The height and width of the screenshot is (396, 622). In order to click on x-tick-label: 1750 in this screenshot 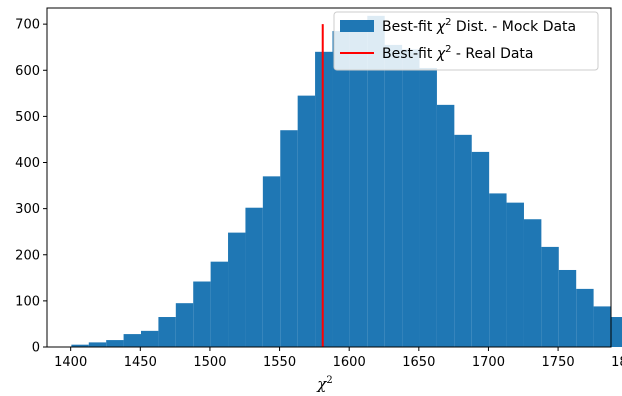, I will do `click(558, 362)`.